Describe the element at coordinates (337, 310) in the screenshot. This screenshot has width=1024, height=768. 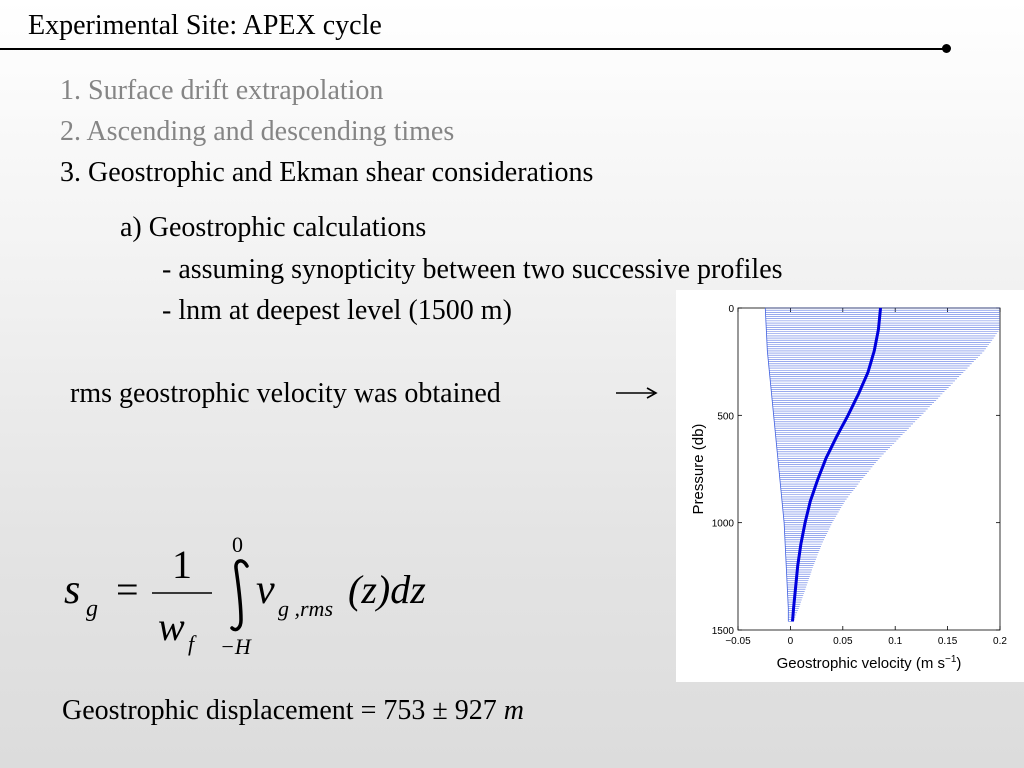
I see `bullet-lnm: - lnm at deepest level (1500 m)` at that location.